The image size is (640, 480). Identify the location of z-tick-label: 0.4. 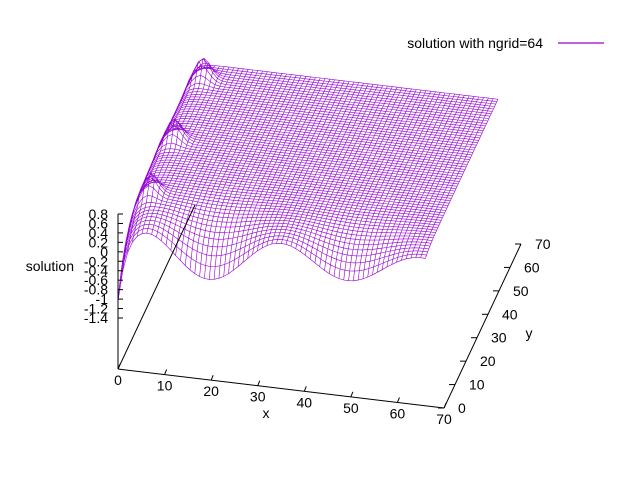
(99, 233).